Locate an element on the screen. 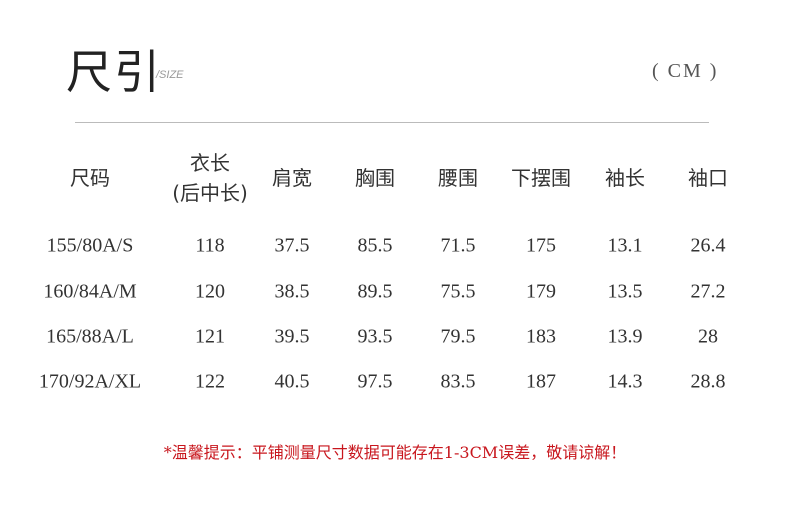  measurement-cell: 28 is located at coordinates (708, 336).